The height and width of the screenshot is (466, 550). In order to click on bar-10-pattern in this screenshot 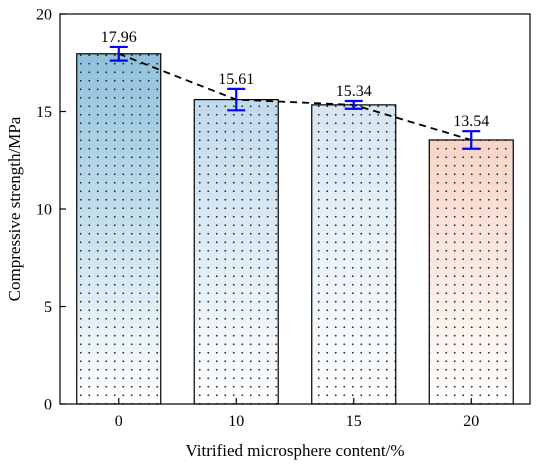, I will do `click(236, 252)`.